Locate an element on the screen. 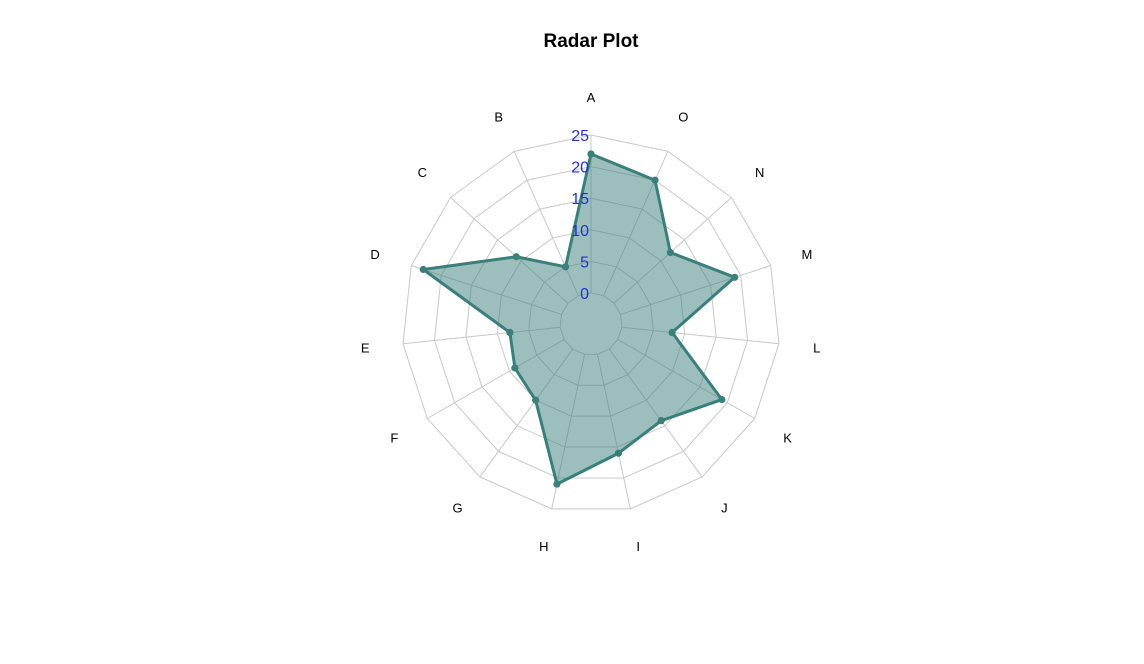  tick-label: 20 is located at coordinates (580, 168).